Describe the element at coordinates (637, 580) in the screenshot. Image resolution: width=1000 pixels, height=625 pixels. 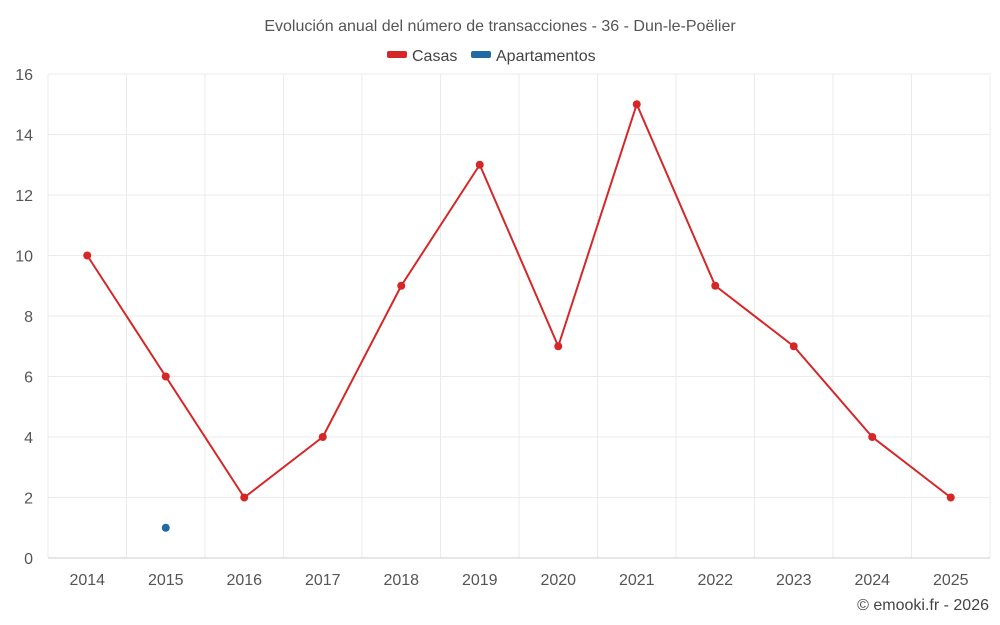
I see `x-tick-label: 2021` at that location.